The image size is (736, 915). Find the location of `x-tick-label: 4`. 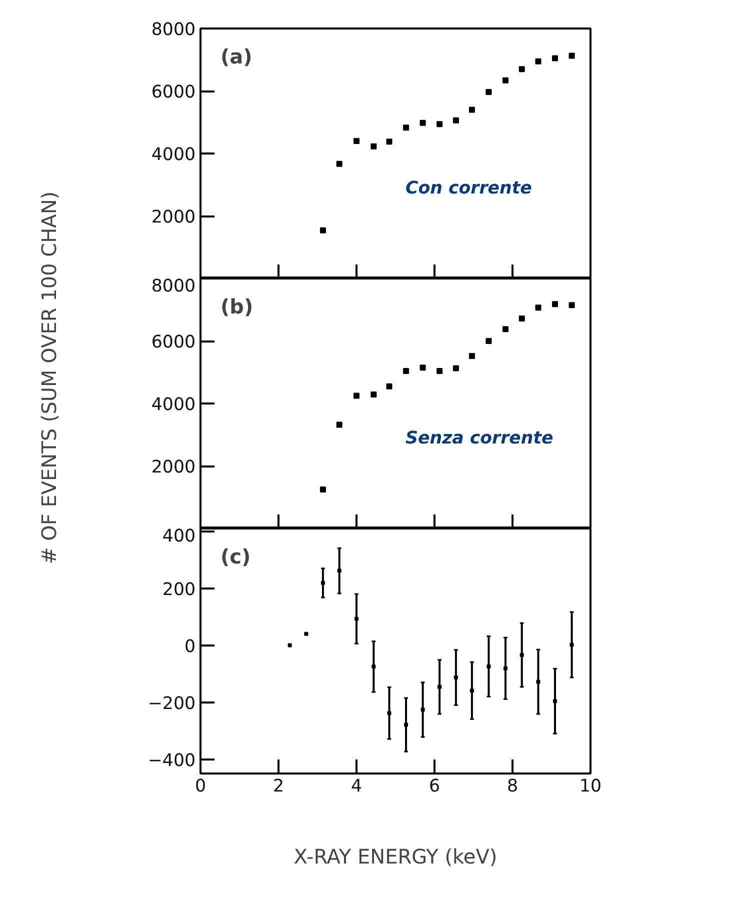

x-tick-label: 4 is located at coordinates (356, 786).